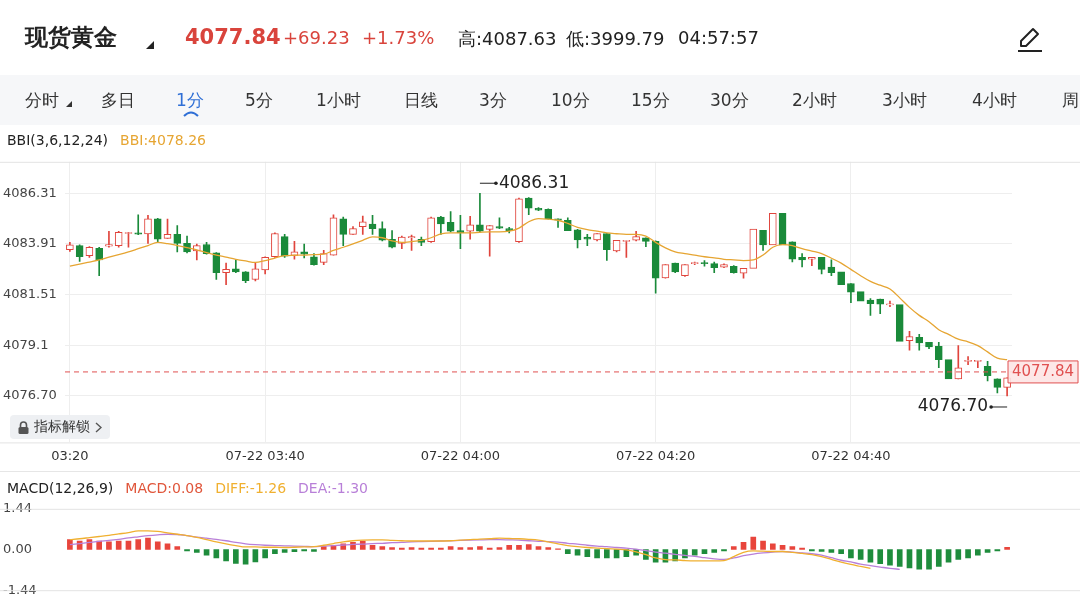 The height and width of the screenshot is (606, 1080). I want to click on text: 4小时, so click(994, 100).